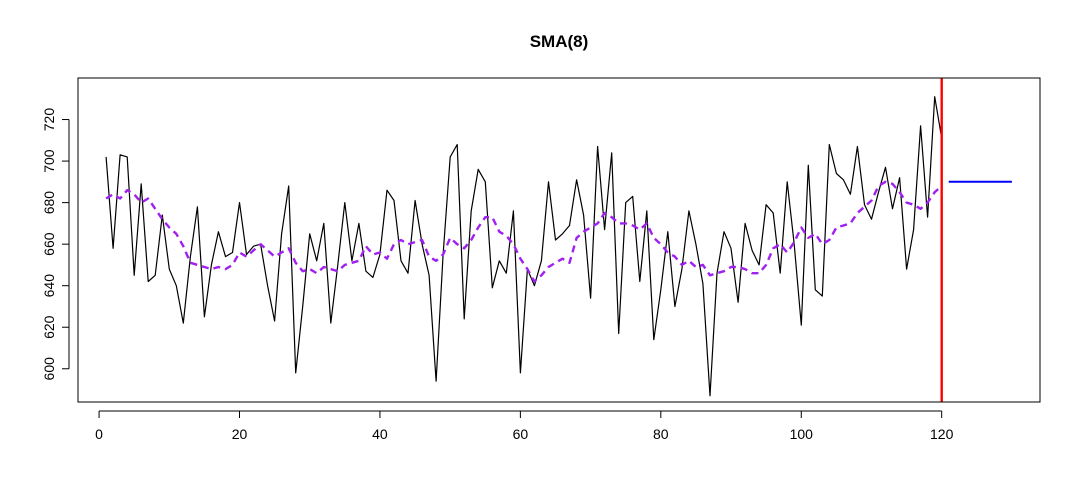  I want to click on x-tick-label: 60, so click(521, 434).